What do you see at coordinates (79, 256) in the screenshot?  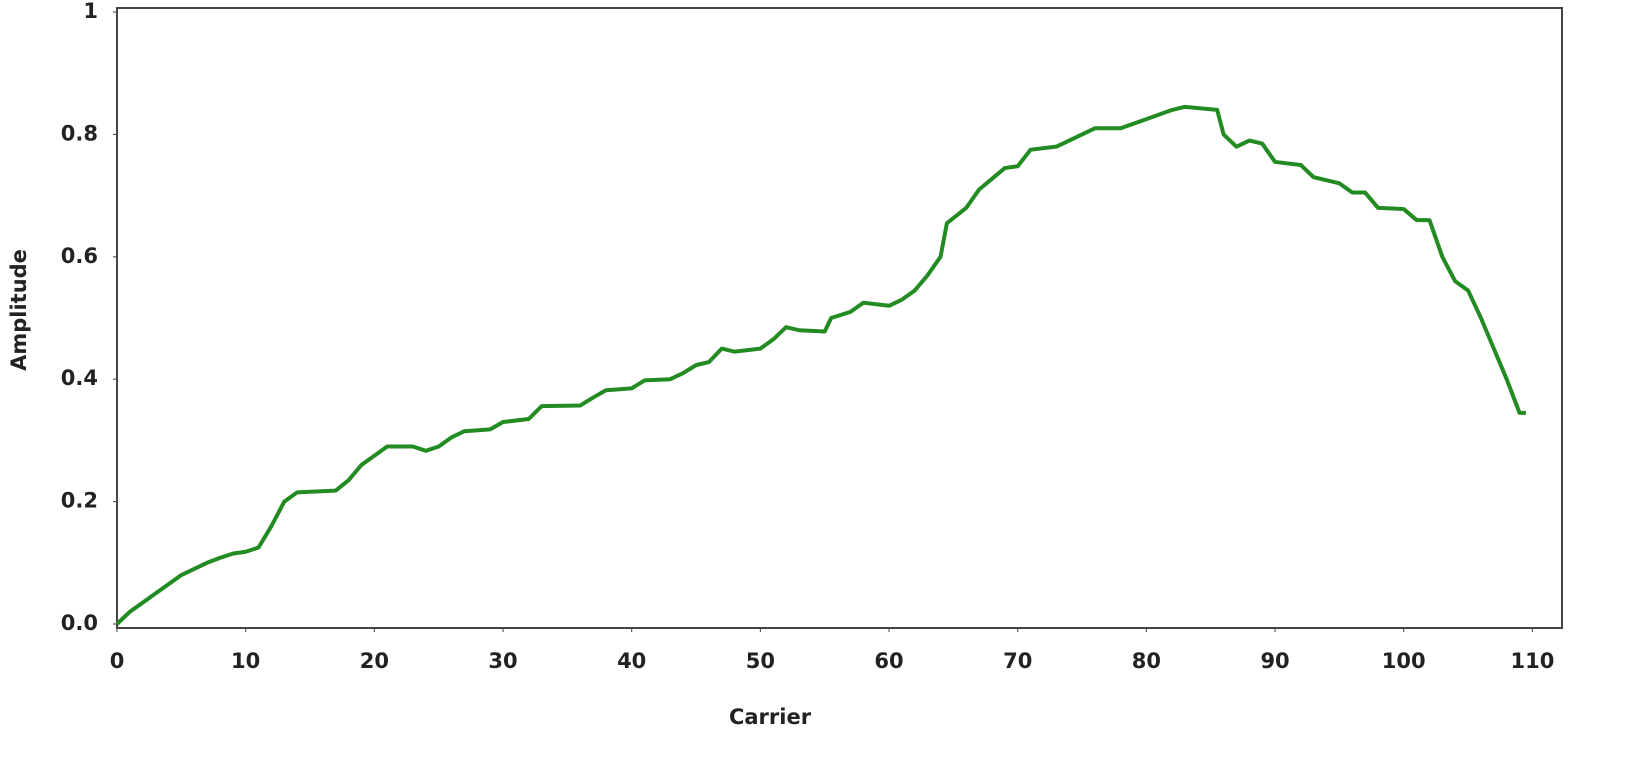 I see `y-tick-label: 0.6` at bounding box center [79, 256].